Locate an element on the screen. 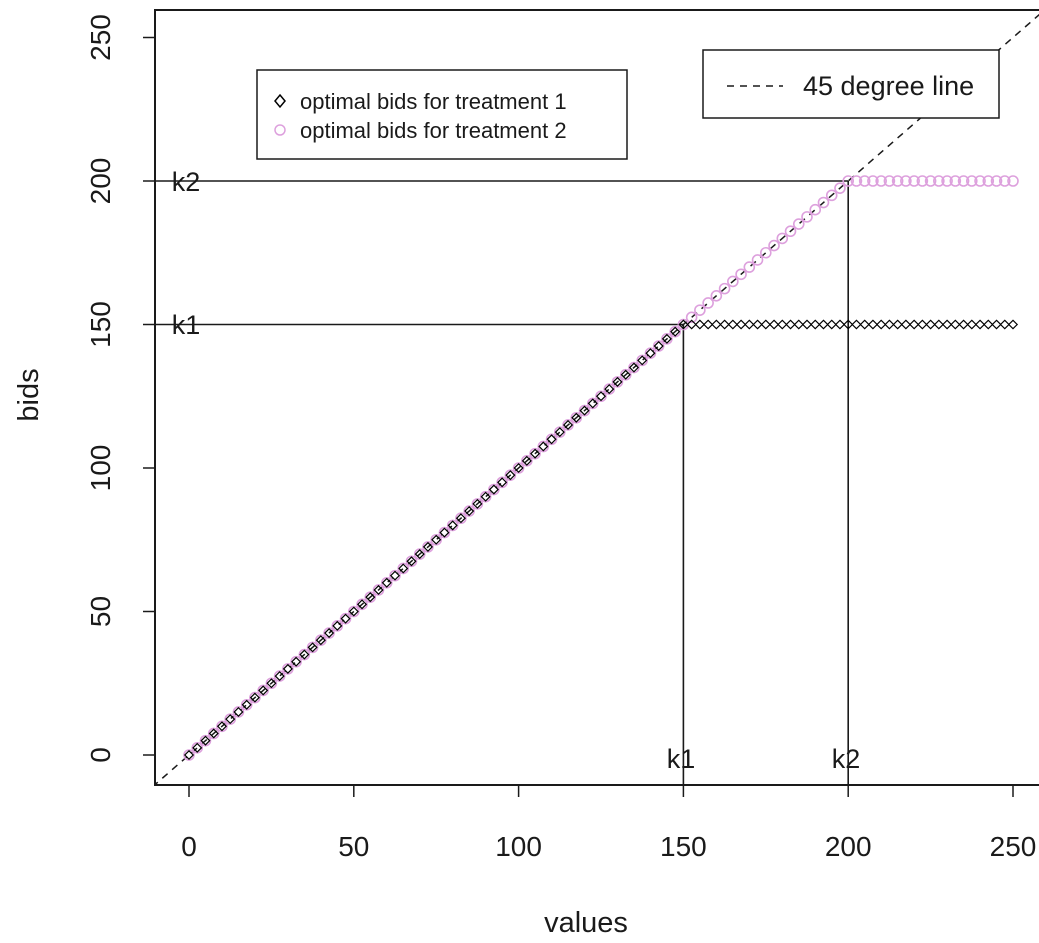 This screenshot has width=1039, height=943. y-tick-label: 0 is located at coordinates (100, 755).